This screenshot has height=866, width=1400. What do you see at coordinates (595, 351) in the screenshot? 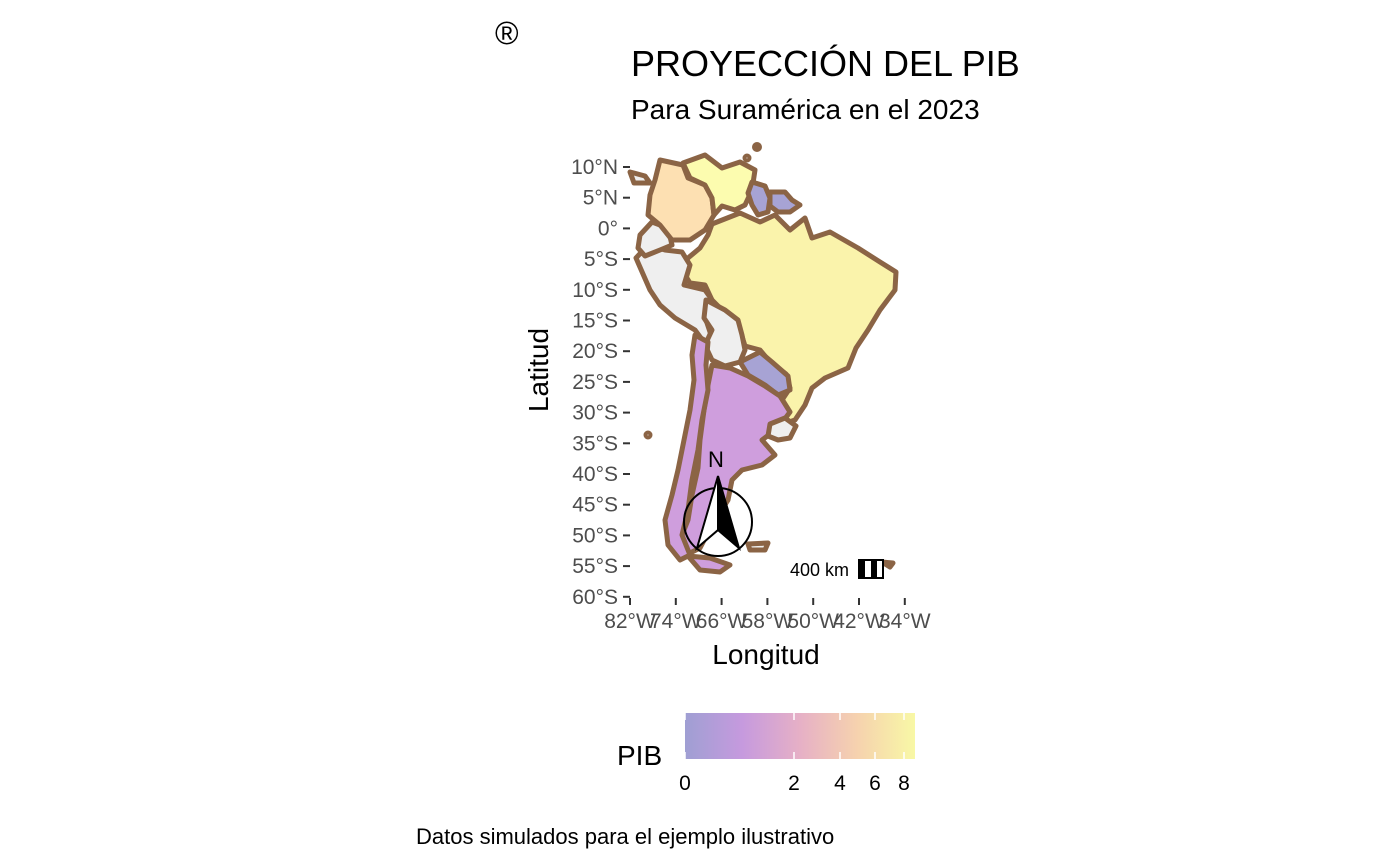
I see `y-tick-label: 20°S` at bounding box center [595, 351].